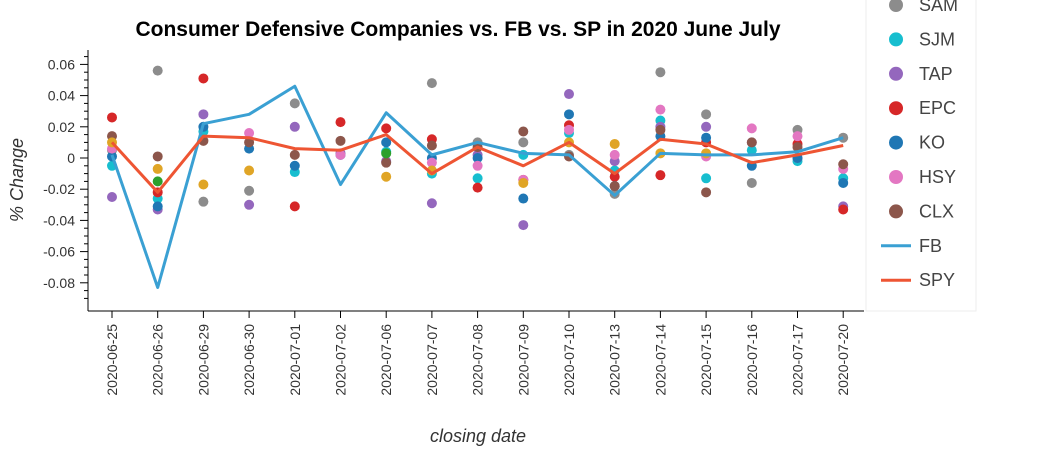 This screenshot has height=450, width=1050. What do you see at coordinates (295, 360) in the screenshot?
I see `x-tick-label: 2020-07-01` at bounding box center [295, 360].